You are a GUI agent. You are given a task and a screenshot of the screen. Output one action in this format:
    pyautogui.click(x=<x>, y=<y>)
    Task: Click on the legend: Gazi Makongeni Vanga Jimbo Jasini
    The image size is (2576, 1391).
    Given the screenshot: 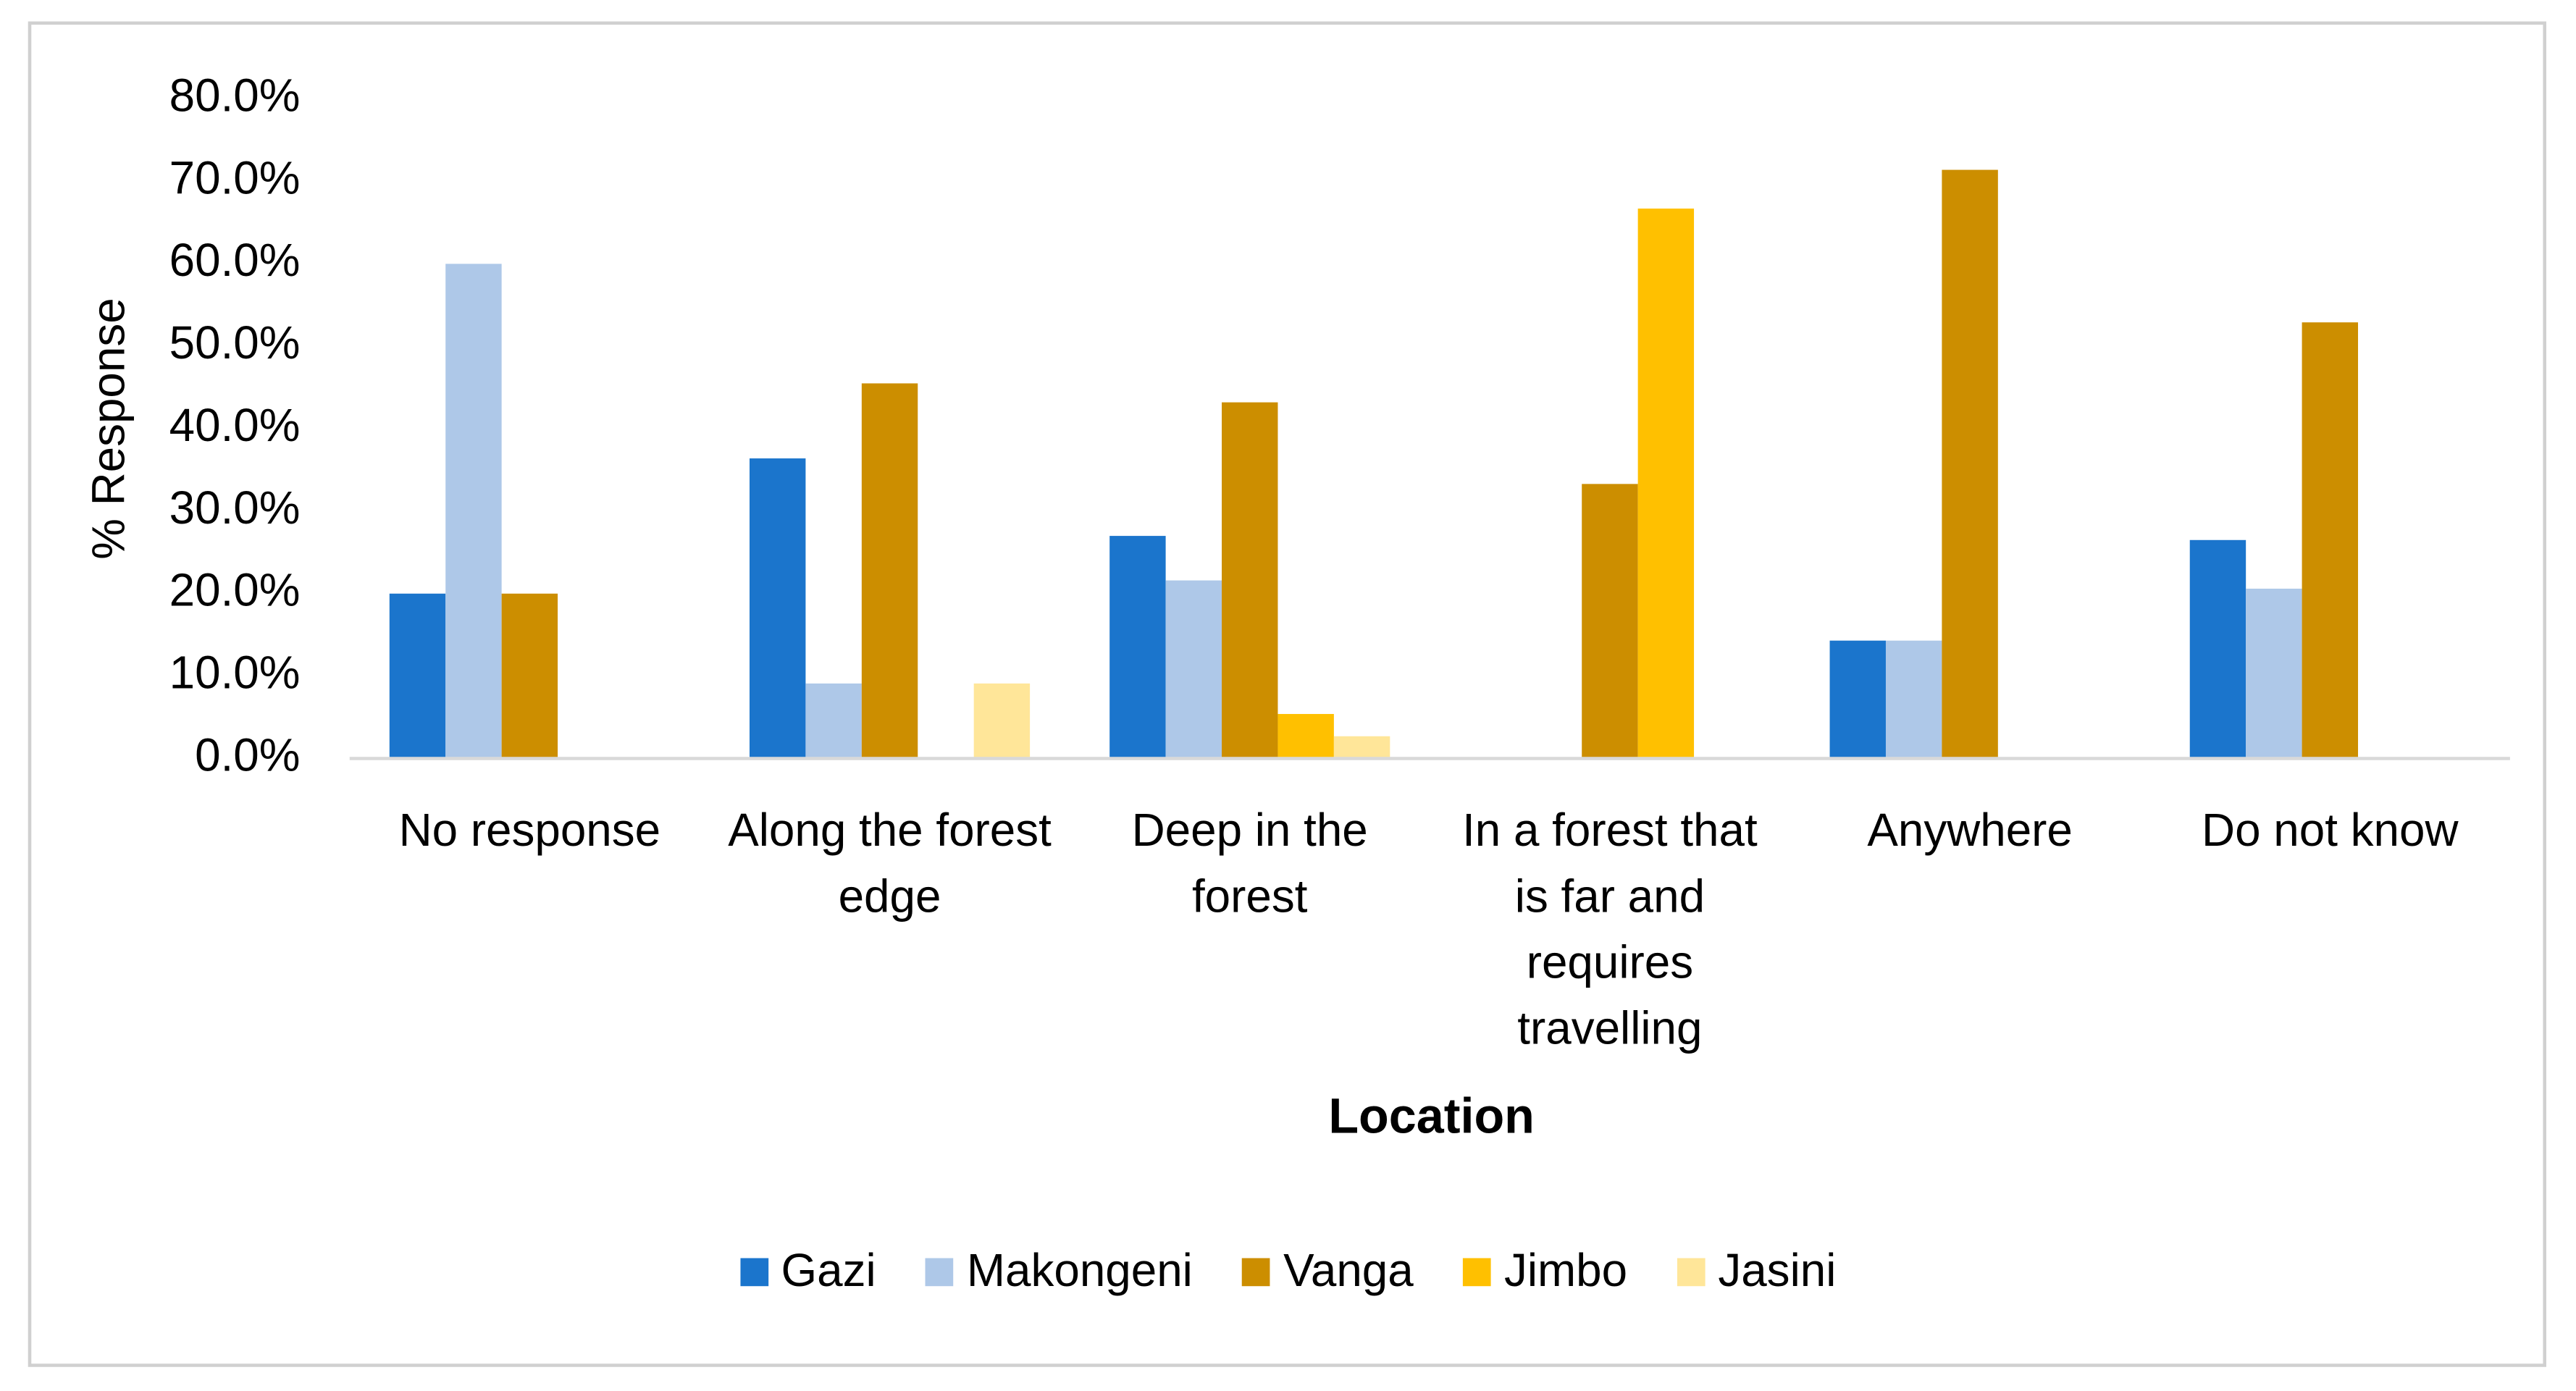 What is the action you would take?
    pyautogui.click(x=1288, y=1271)
    